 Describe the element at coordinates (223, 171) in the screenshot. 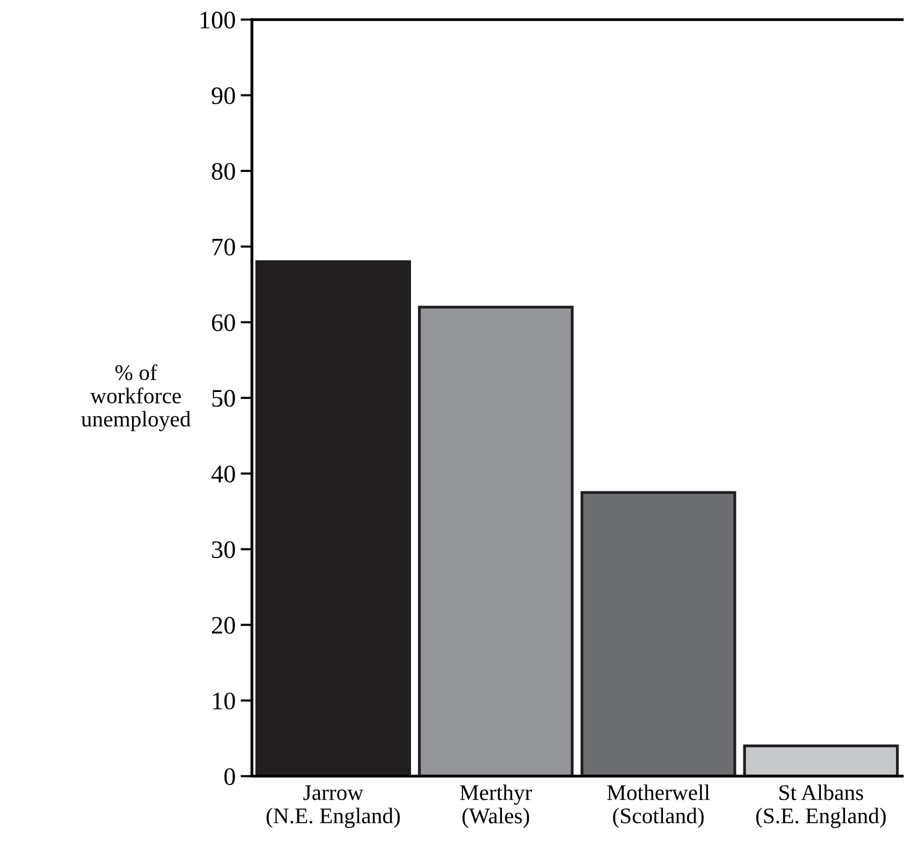

I see `y-tick-label: 80` at that location.